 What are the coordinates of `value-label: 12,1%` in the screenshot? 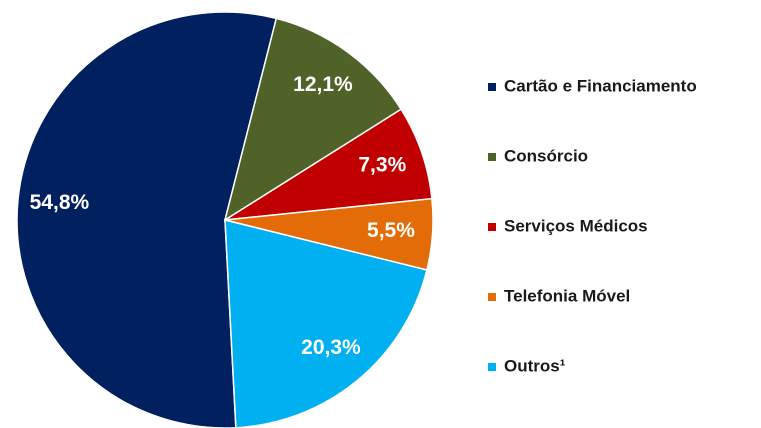 It's located at (323, 84).